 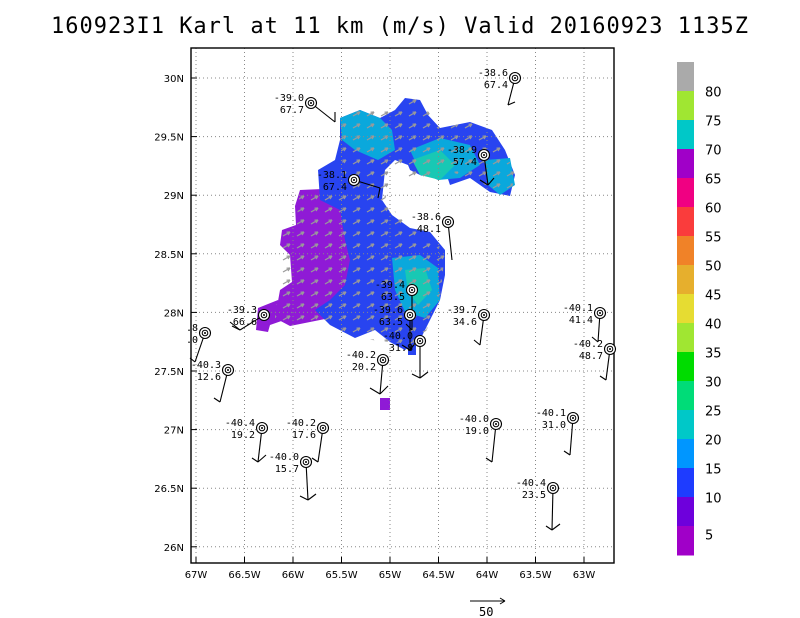 What do you see at coordinates (284, 457) in the screenshot?
I see `station-temp: -40.0` at bounding box center [284, 457].